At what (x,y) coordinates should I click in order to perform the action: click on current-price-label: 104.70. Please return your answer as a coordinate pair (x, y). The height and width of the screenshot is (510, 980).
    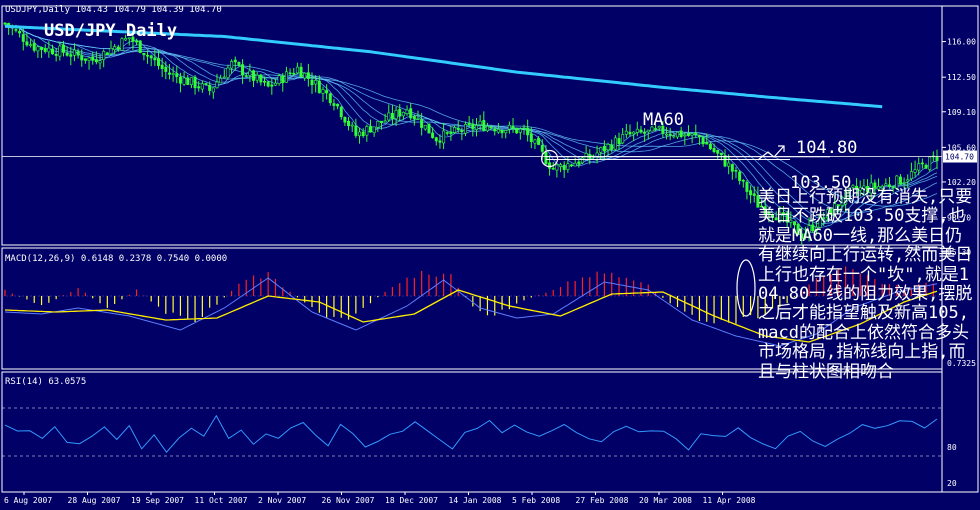
    Looking at the image, I should click on (959, 157).